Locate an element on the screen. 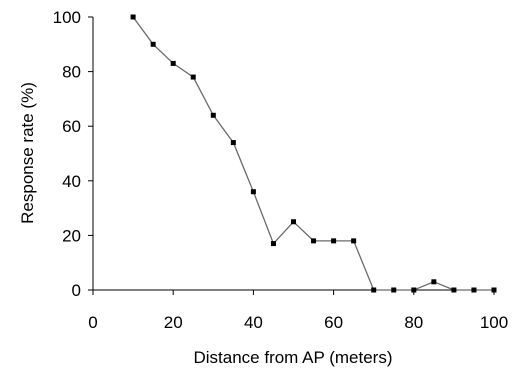 Image resolution: width=518 pixels, height=374 pixels. x-tick-label: 100 is located at coordinates (494, 322).